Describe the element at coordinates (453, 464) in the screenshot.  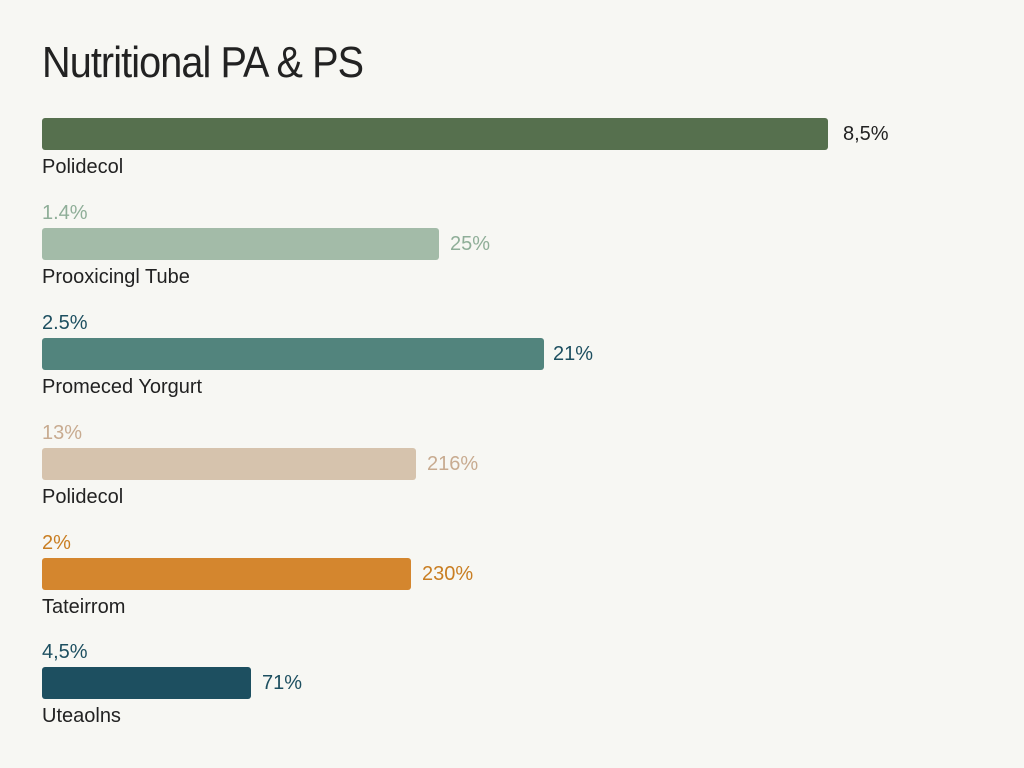
I see `value-label: 216%` at that location.